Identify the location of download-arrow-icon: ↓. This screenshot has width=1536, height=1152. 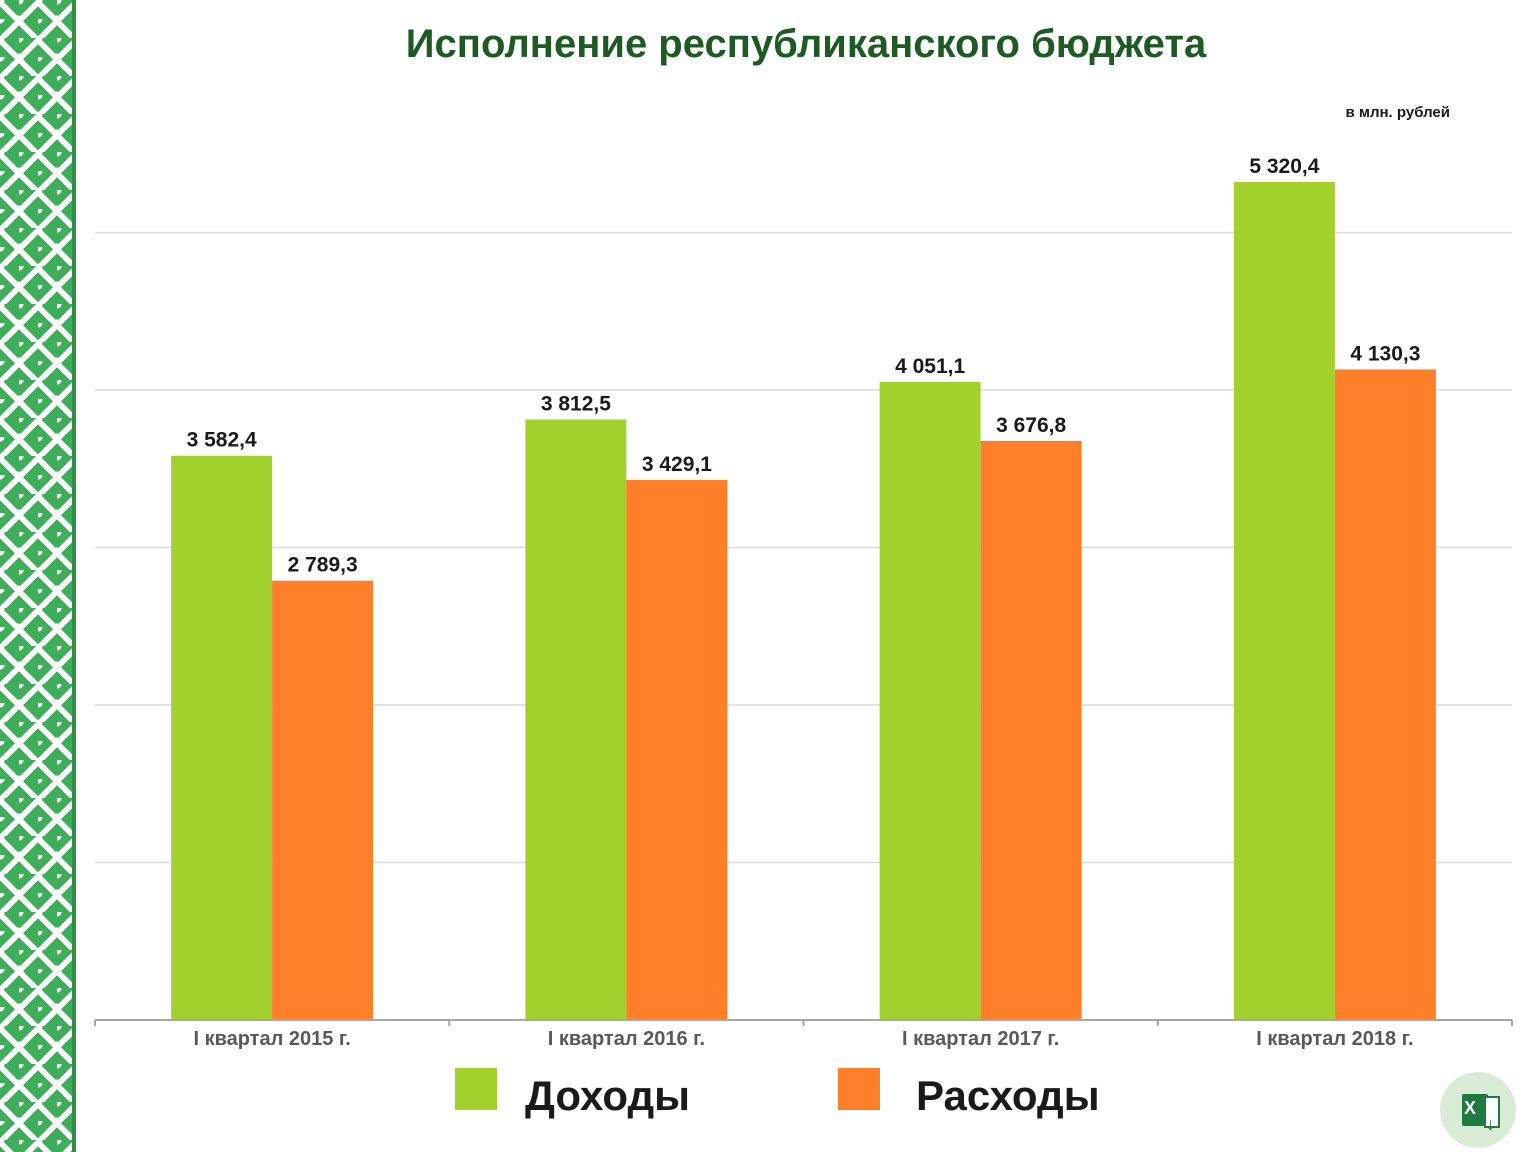
(1490, 1124).